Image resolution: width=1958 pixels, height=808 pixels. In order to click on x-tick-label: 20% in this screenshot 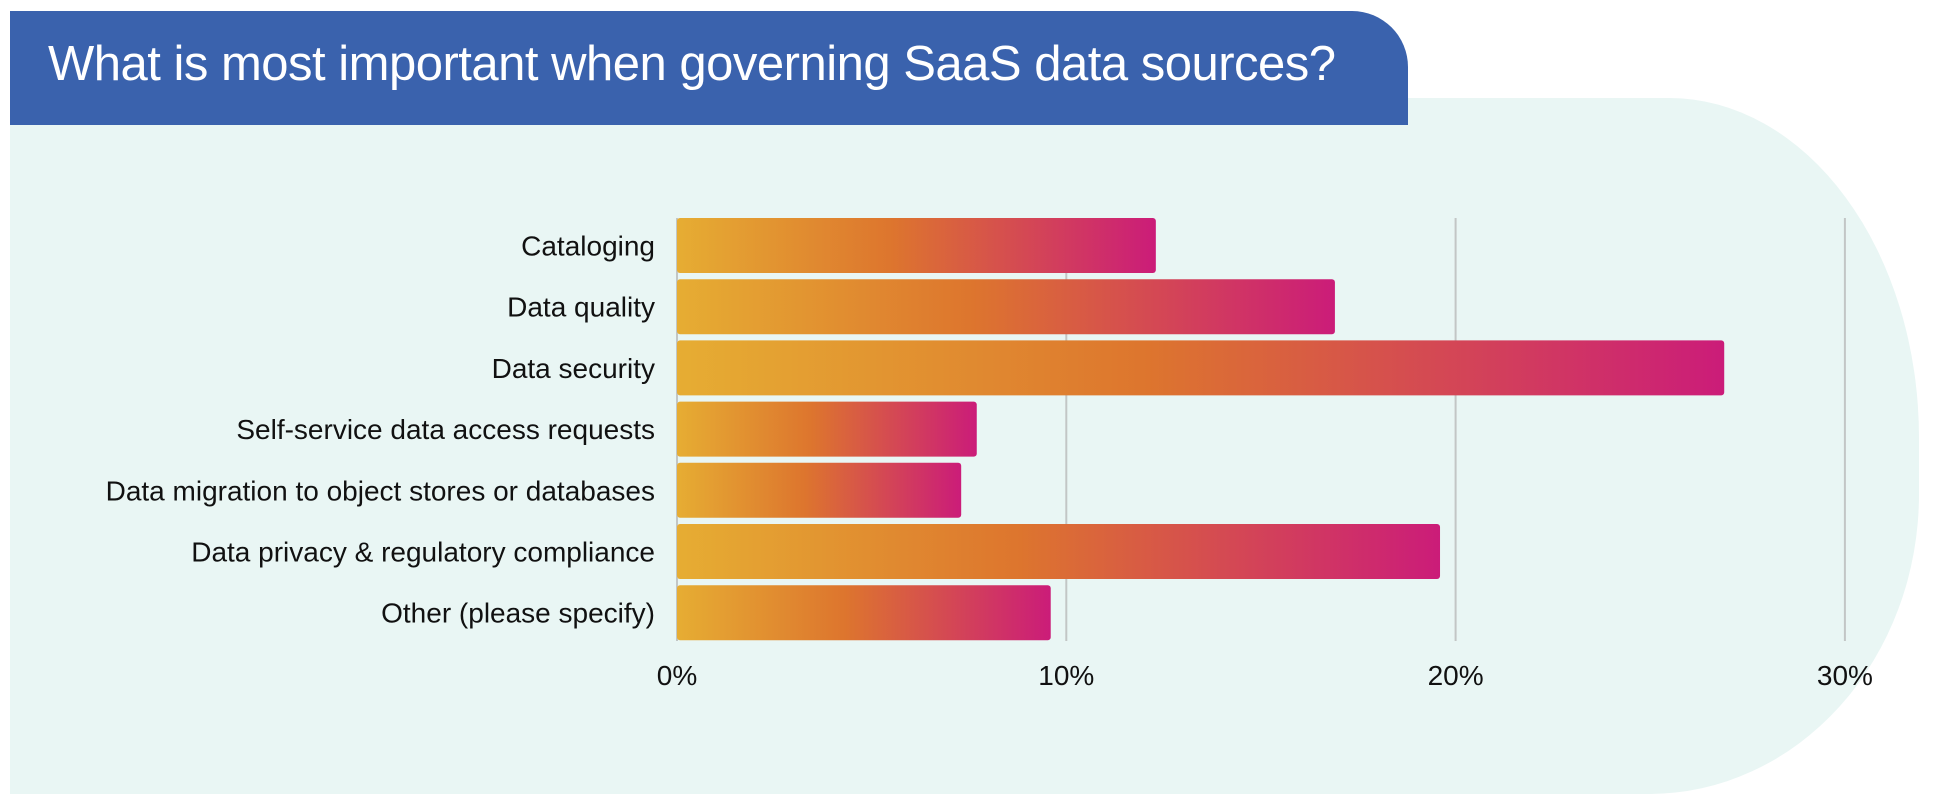, I will do `click(1456, 675)`.